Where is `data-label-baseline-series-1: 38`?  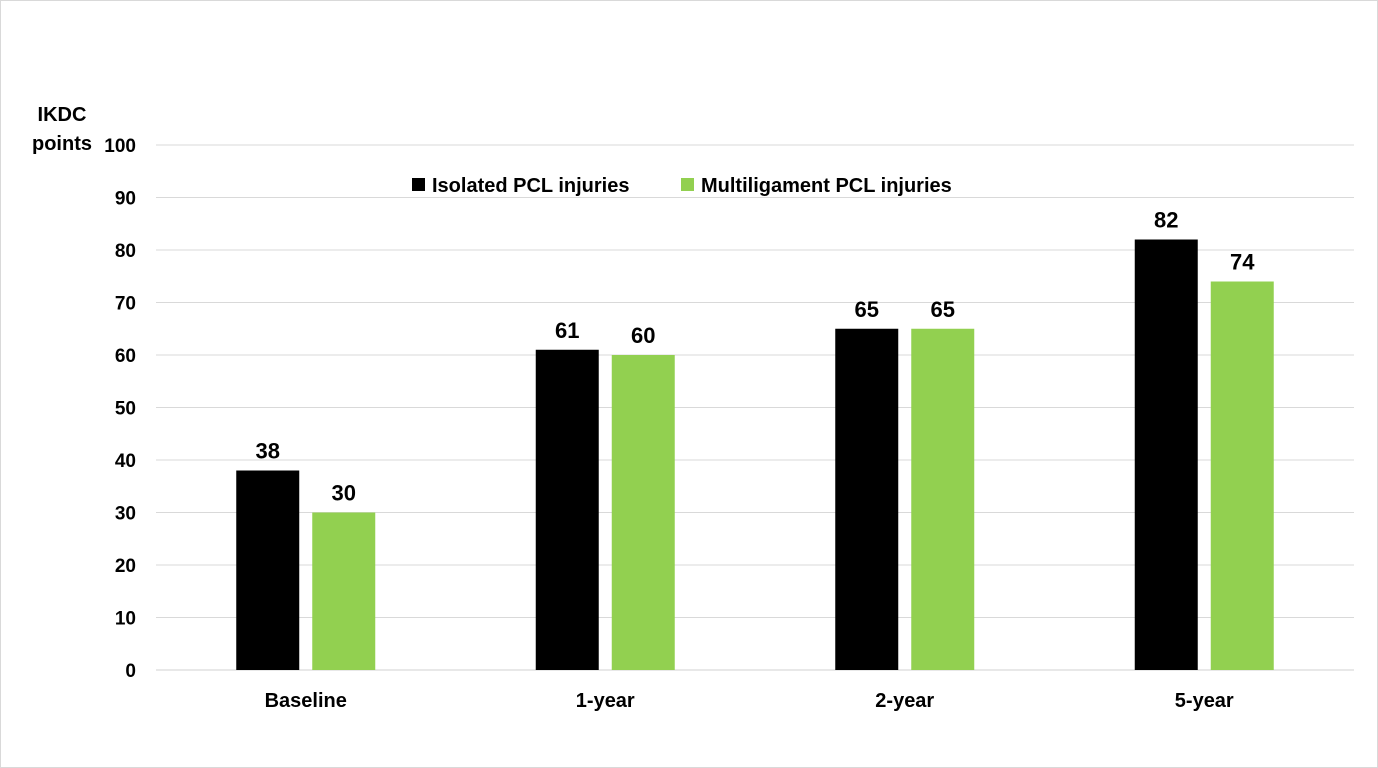 data-label-baseline-series-1: 38 is located at coordinates (268, 451).